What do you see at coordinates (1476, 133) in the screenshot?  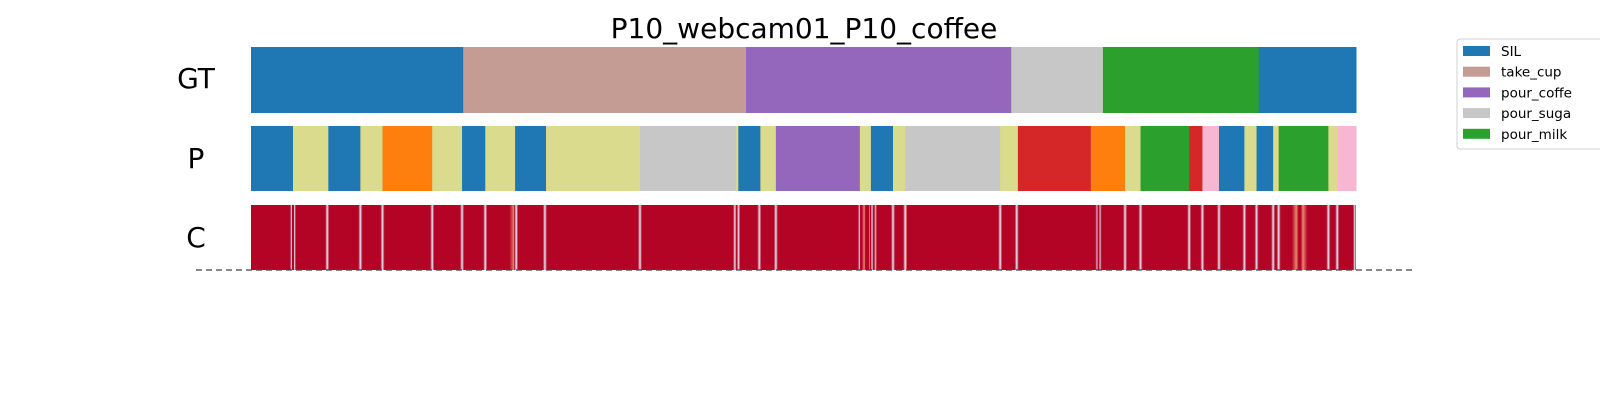 I see `legend-swatch-pour-milk` at bounding box center [1476, 133].